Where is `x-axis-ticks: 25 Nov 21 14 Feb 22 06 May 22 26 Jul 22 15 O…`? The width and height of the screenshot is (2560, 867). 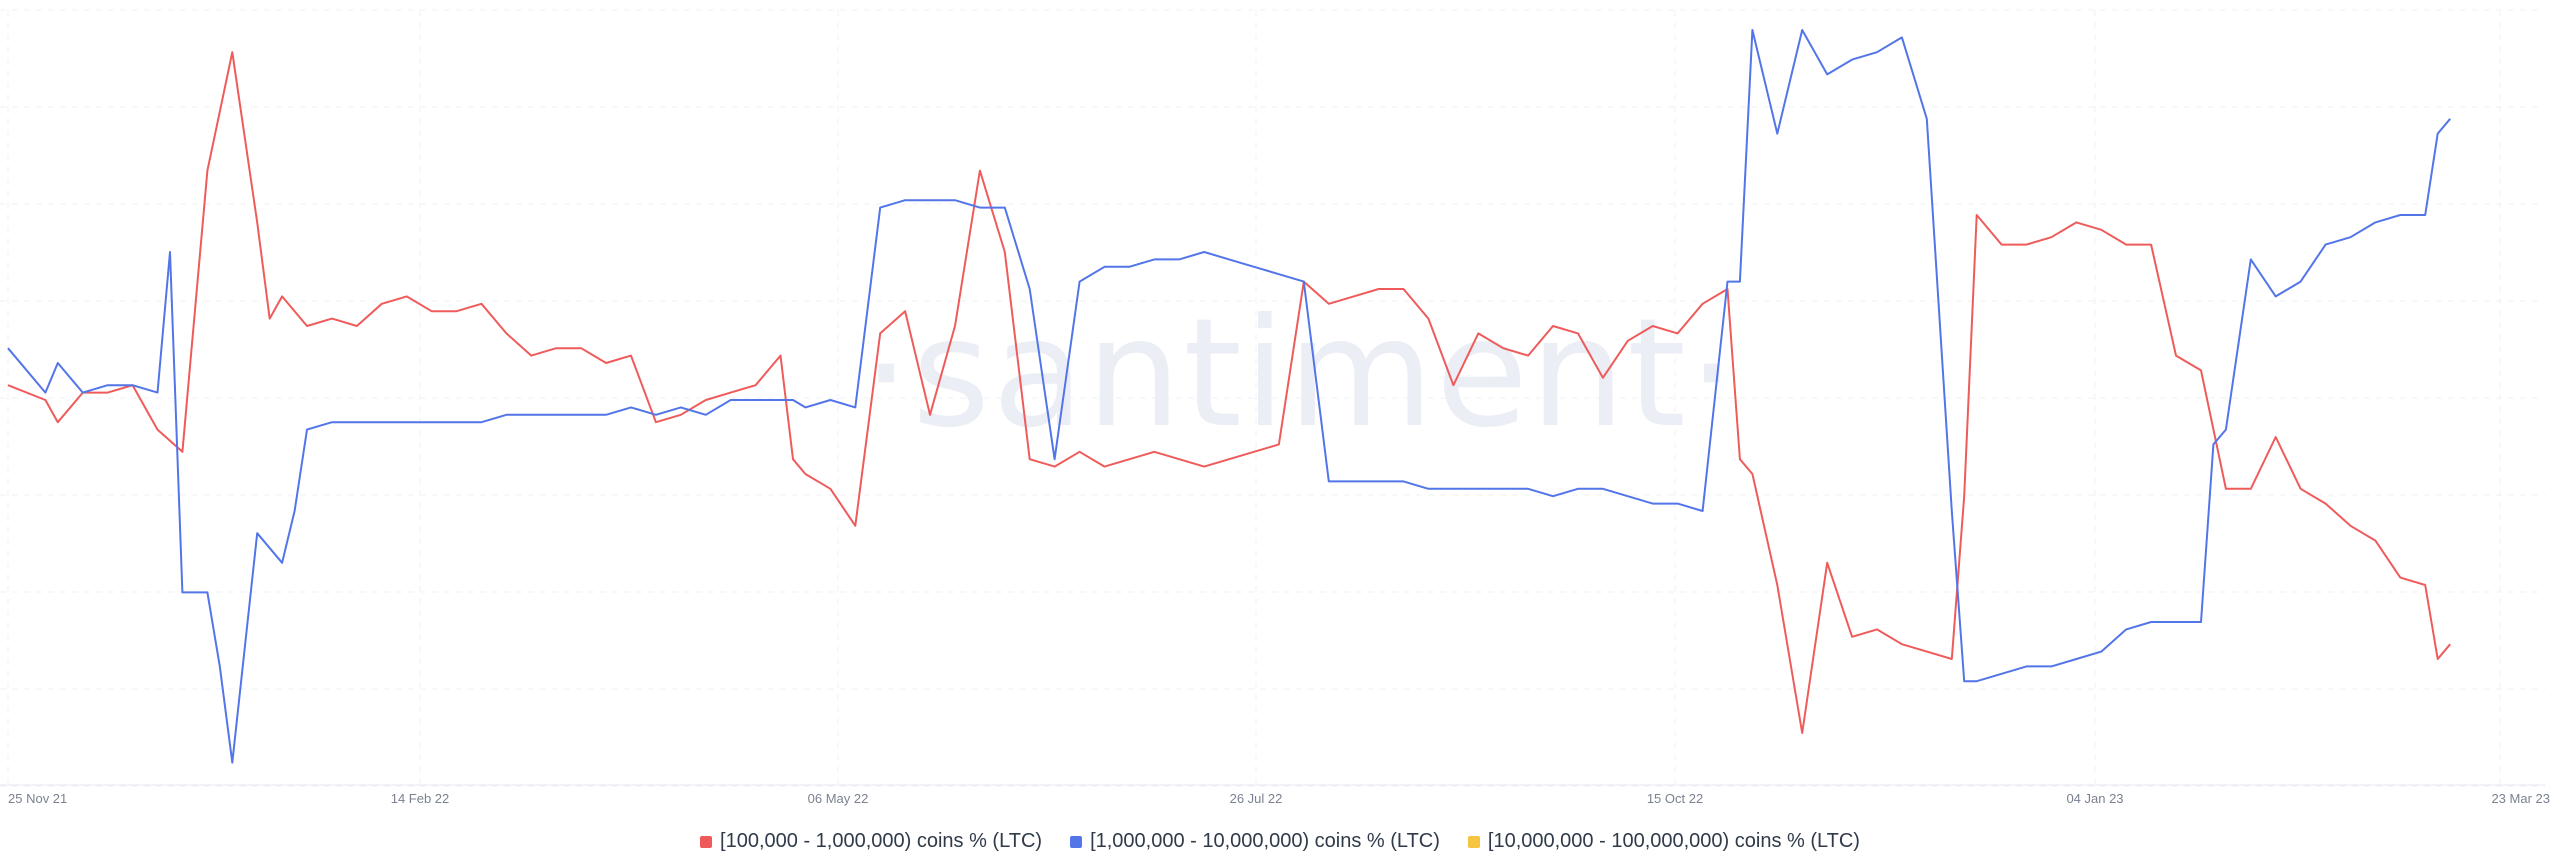
x-axis-ticks: 25 Nov 21 14 Feb 22 06 May 22 26 Jul 22 15 O… is located at coordinates (1279, 798).